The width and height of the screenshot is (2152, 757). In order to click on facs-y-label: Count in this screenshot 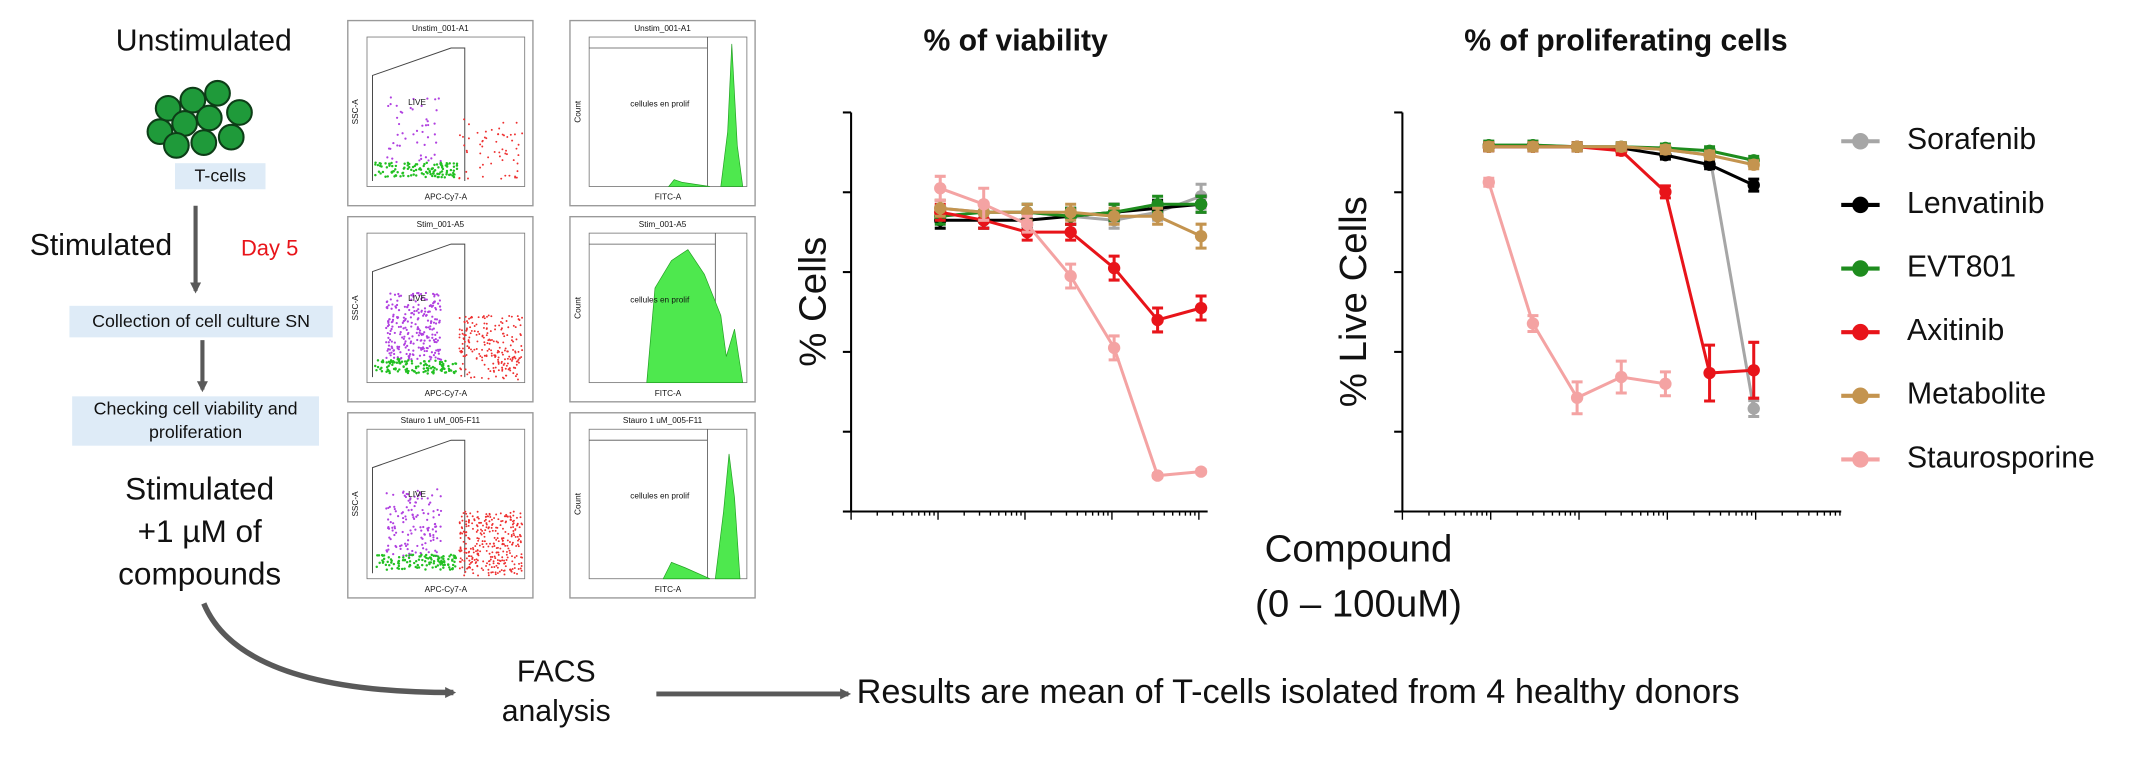, I will do `click(577, 503)`.